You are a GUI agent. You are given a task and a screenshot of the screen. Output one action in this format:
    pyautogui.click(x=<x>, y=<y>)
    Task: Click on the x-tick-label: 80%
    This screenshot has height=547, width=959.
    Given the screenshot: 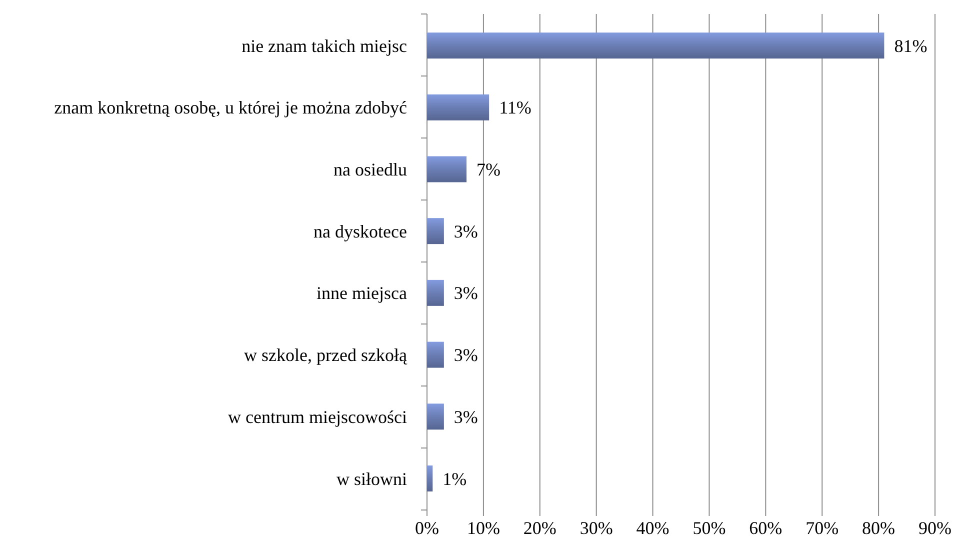 What is the action you would take?
    pyautogui.click(x=879, y=528)
    